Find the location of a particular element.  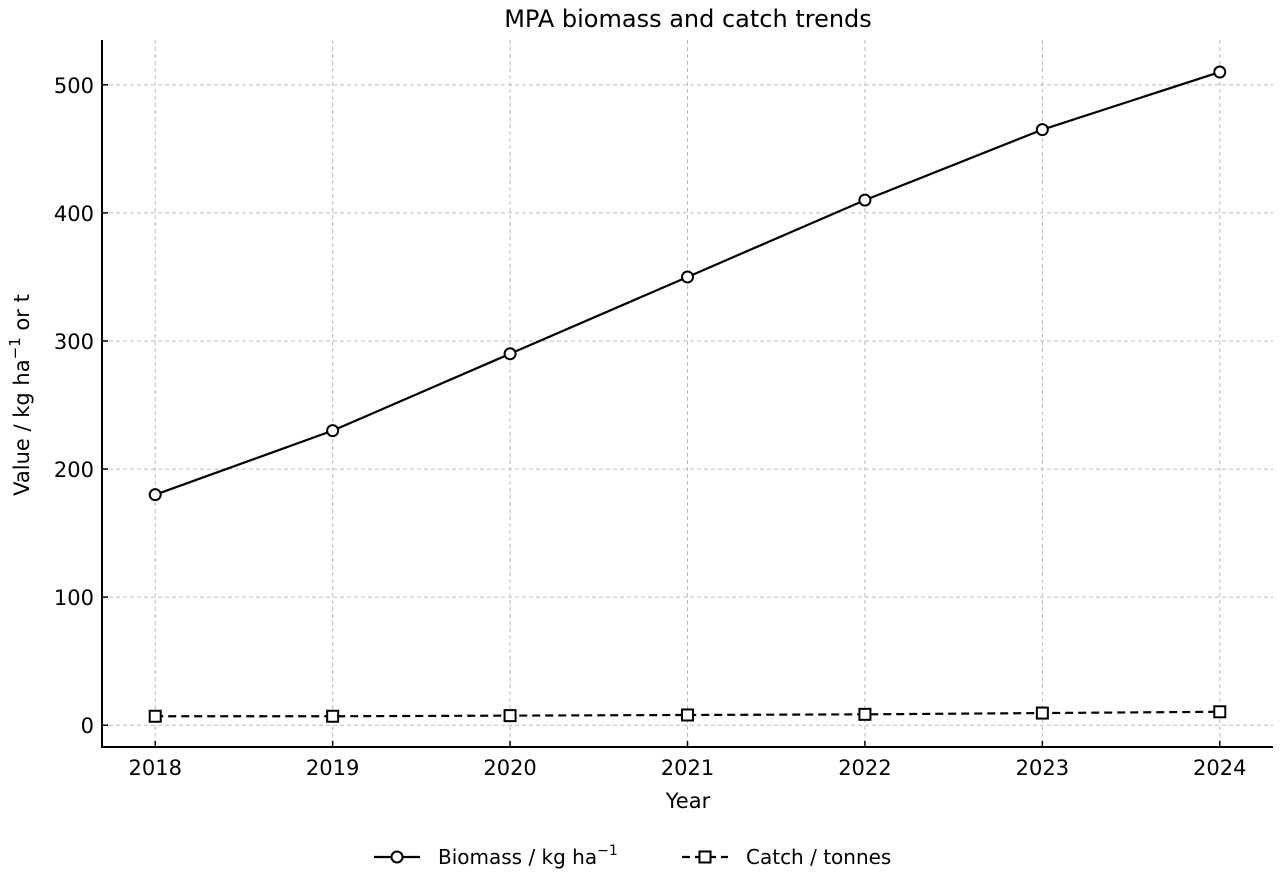

legend-label-1: Biomass / kg ha−1 is located at coordinates (528, 856).